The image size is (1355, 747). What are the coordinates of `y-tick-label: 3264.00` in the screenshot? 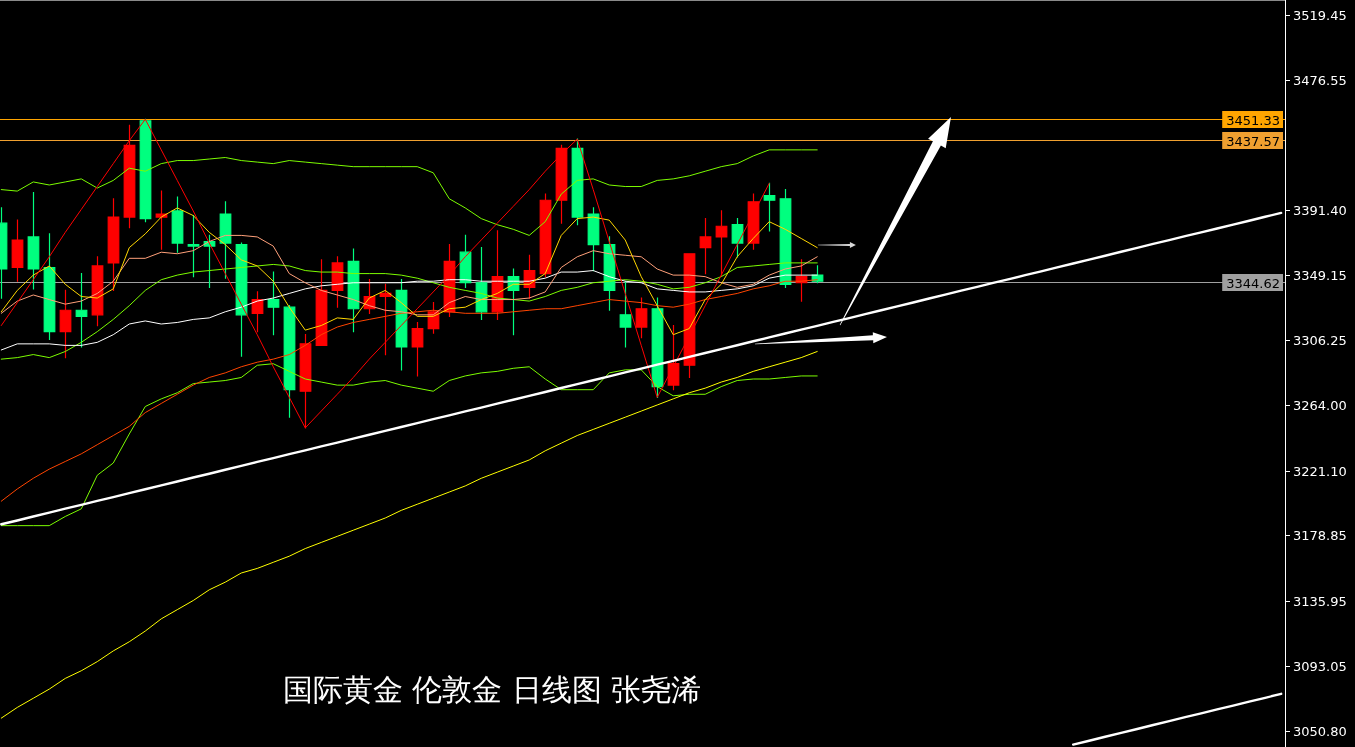 It's located at (1320, 405).